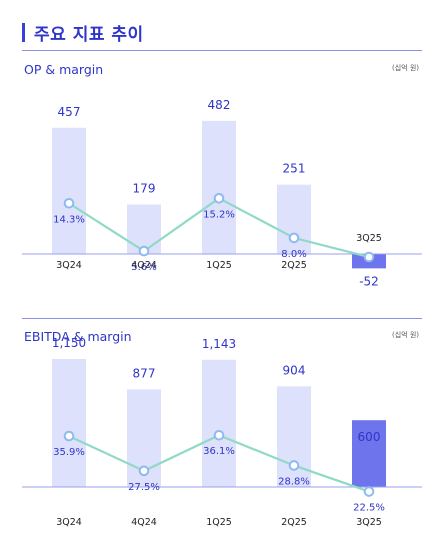 This screenshot has width=431, height=538. I want to click on op-chart-unit: (십억 원), so click(405, 68).